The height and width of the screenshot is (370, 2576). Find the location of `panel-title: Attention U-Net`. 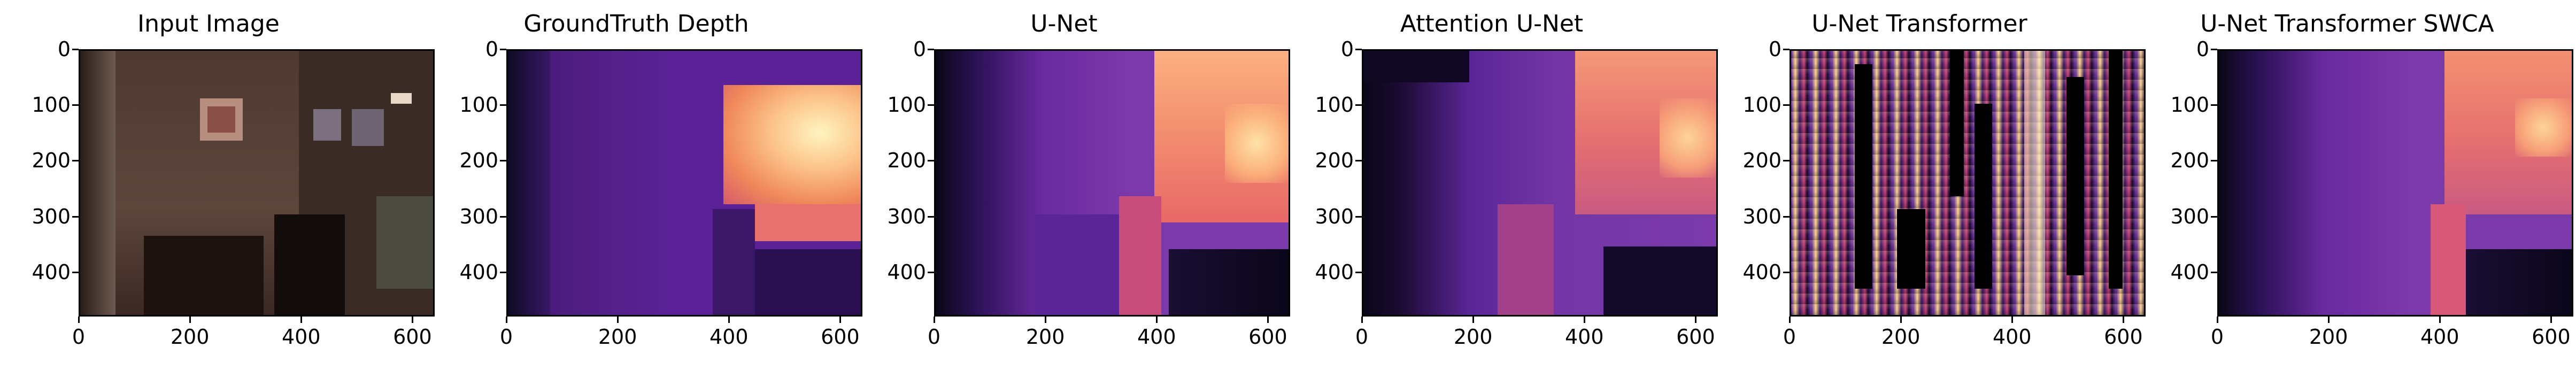

panel-title: Attention U-Net is located at coordinates (1492, 23).